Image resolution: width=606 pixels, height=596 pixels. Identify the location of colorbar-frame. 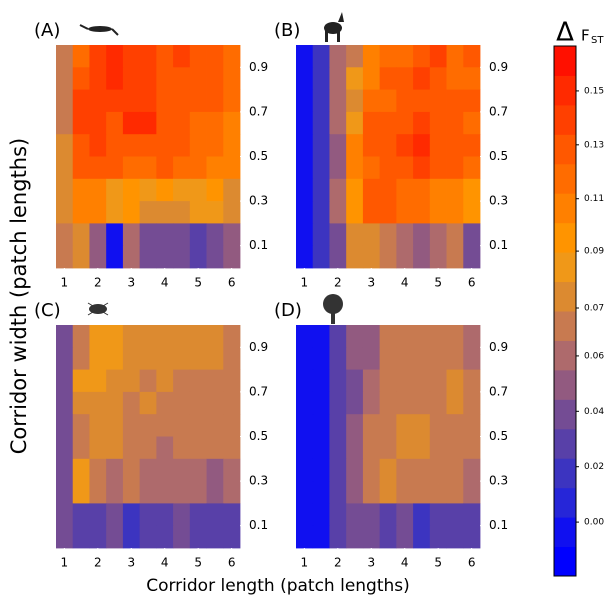
(565, 311).